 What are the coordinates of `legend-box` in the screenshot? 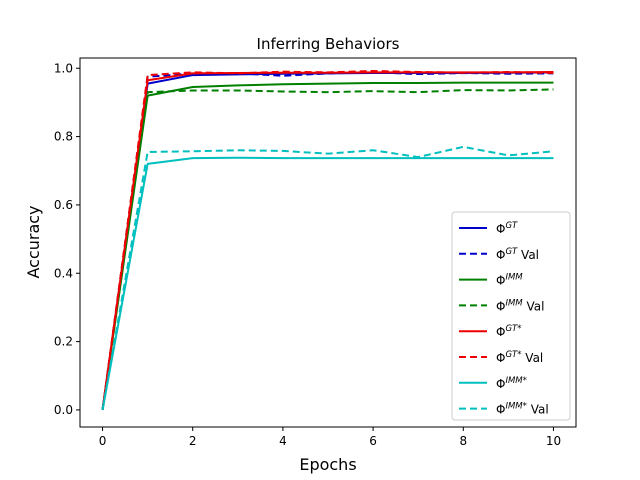 It's located at (511, 316).